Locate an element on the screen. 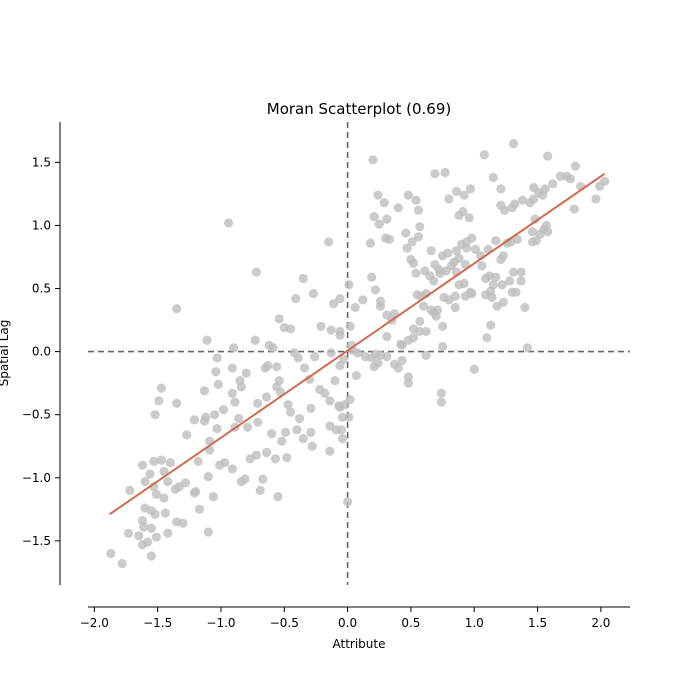  y-tick-label: 0.0 is located at coordinates (41, 352).